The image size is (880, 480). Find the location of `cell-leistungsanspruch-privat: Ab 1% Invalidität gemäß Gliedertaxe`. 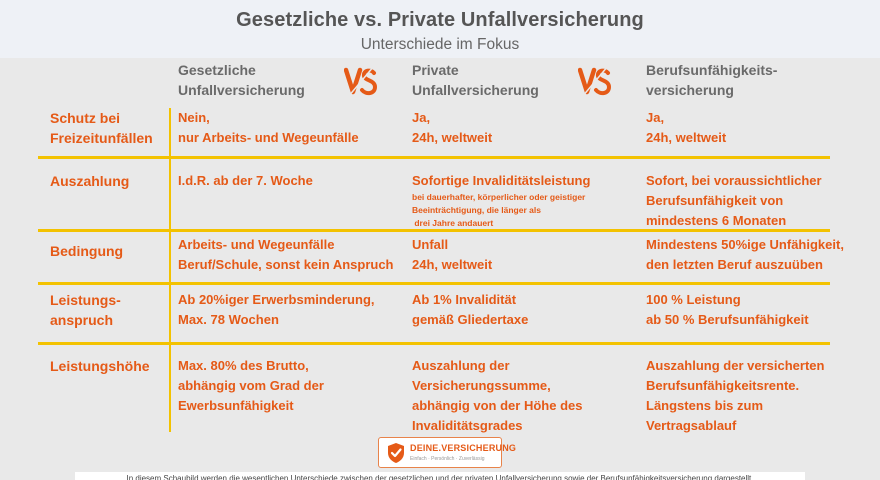

cell-leistungsanspruch-privat: Ab 1% Invalidität gemäß Gliedertaxe is located at coordinates (470, 310).